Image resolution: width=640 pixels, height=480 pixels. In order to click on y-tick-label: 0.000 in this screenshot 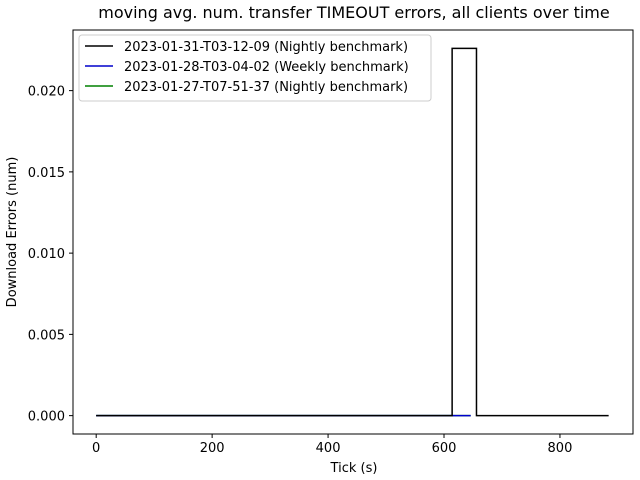, I will do `click(46, 417)`.